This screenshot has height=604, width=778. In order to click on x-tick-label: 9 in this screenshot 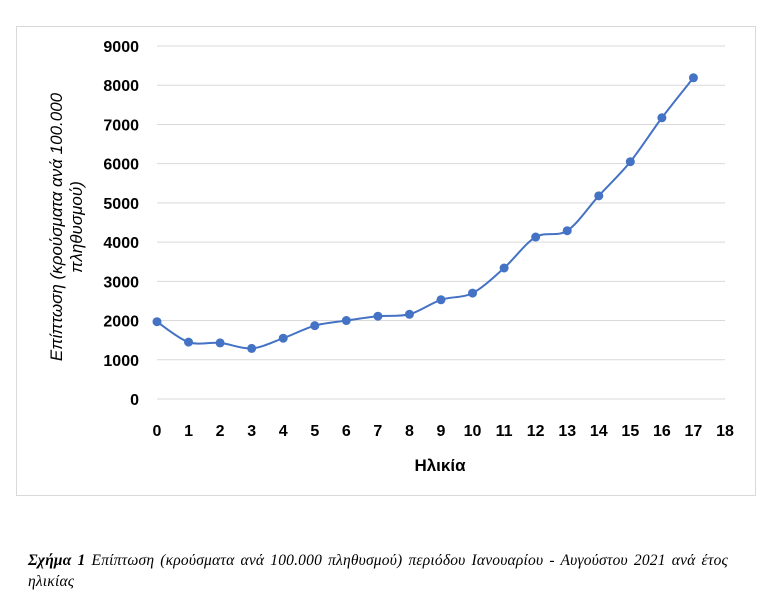, I will do `click(441, 431)`.